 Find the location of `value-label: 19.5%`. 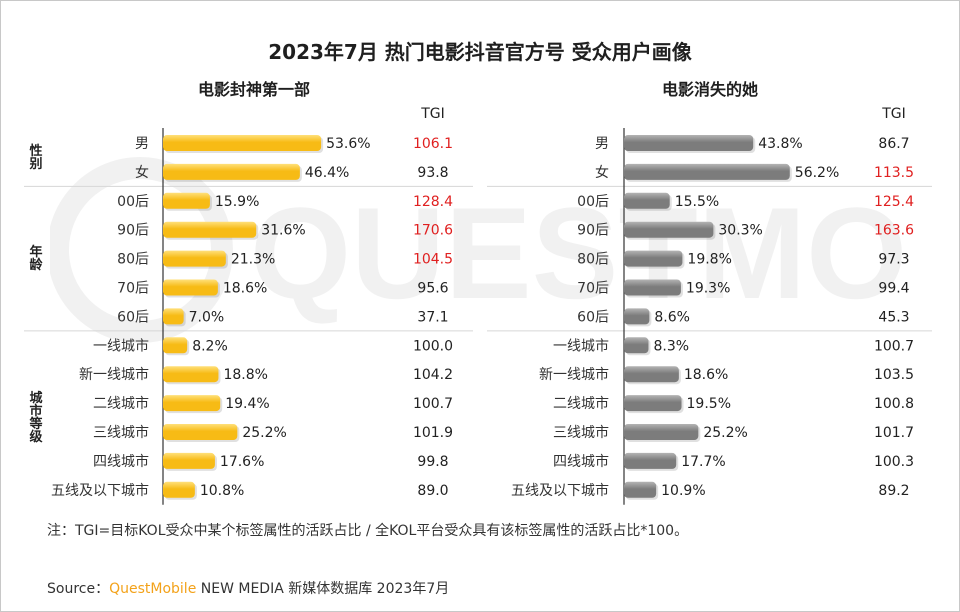

value-label: 19.5% is located at coordinates (709, 404).